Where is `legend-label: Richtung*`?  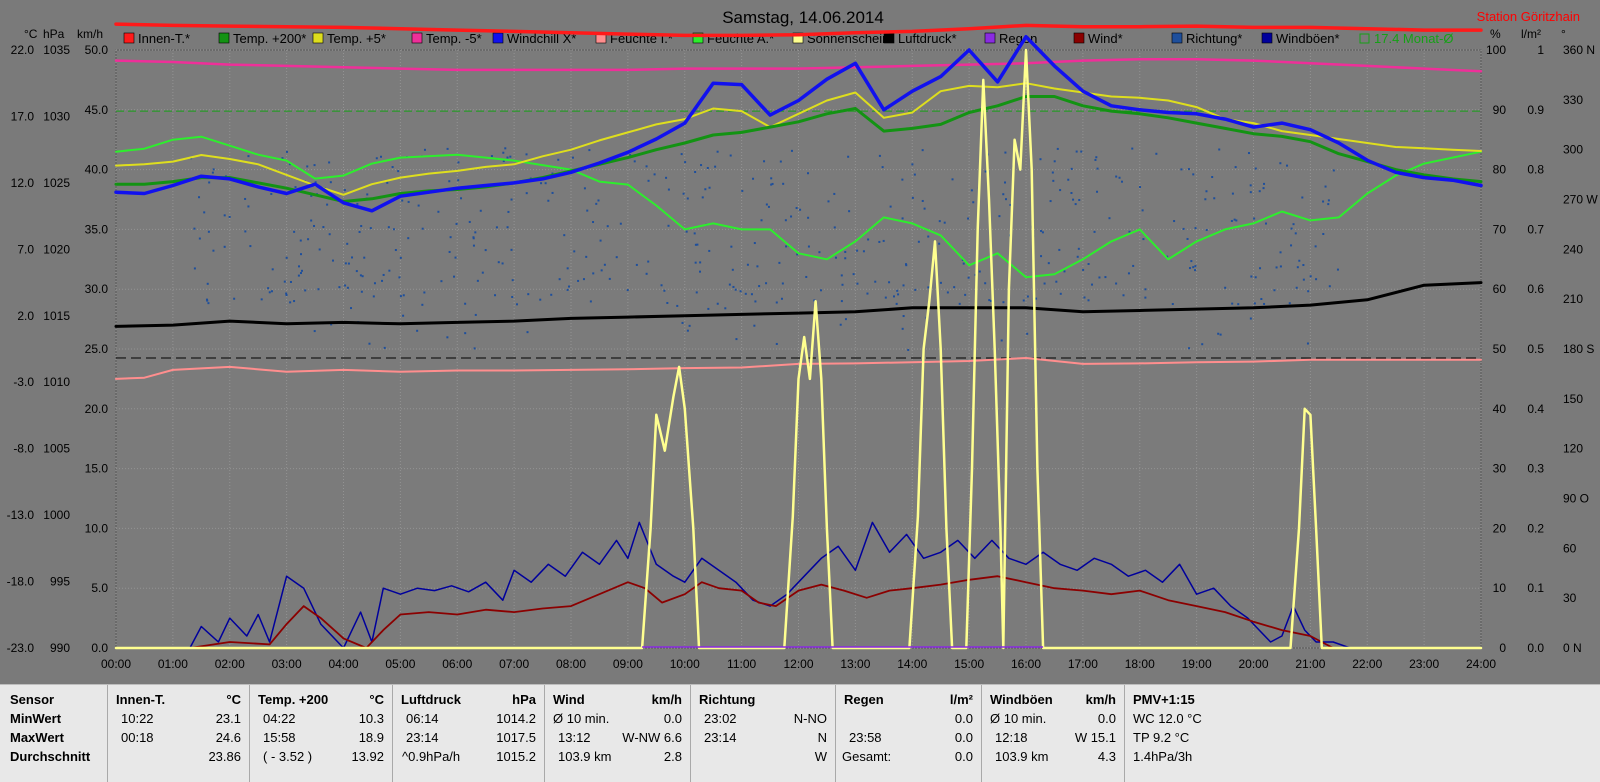
legend-label: Richtung* is located at coordinates (1214, 38).